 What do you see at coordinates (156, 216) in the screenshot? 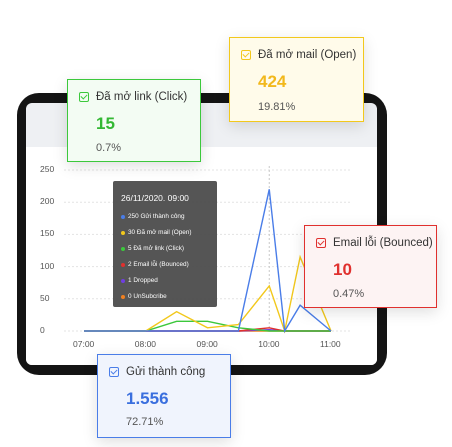
I see `tooltip-row-text: 250 Gửi thành công` at bounding box center [156, 216].